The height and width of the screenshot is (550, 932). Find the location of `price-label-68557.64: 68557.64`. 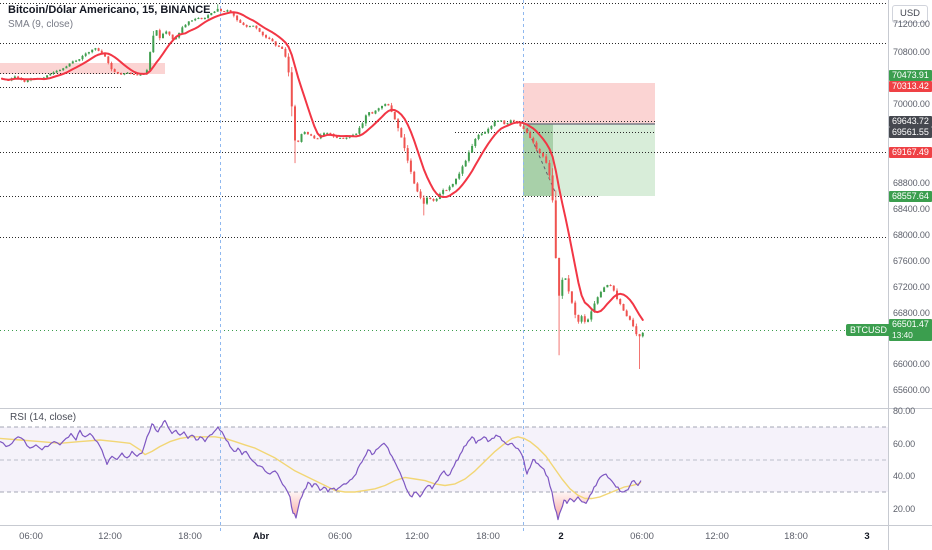

price-label-68557.64: 68557.64 is located at coordinates (910, 196).